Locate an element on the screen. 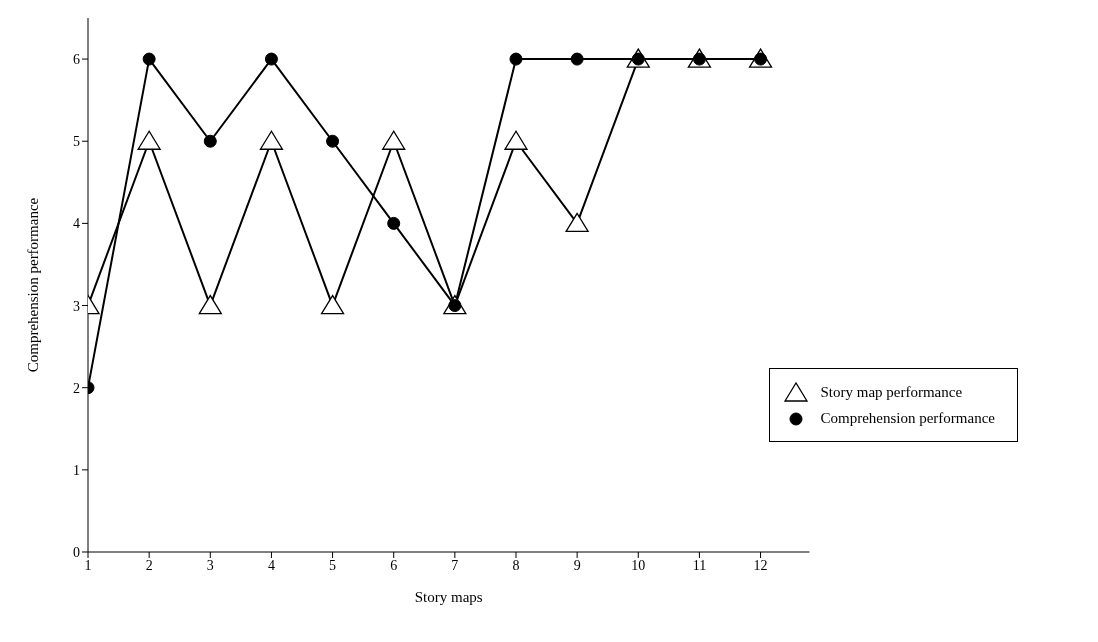 The height and width of the screenshot is (642, 1098). y-tick-label: 6 is located at coordinates (76, 60).